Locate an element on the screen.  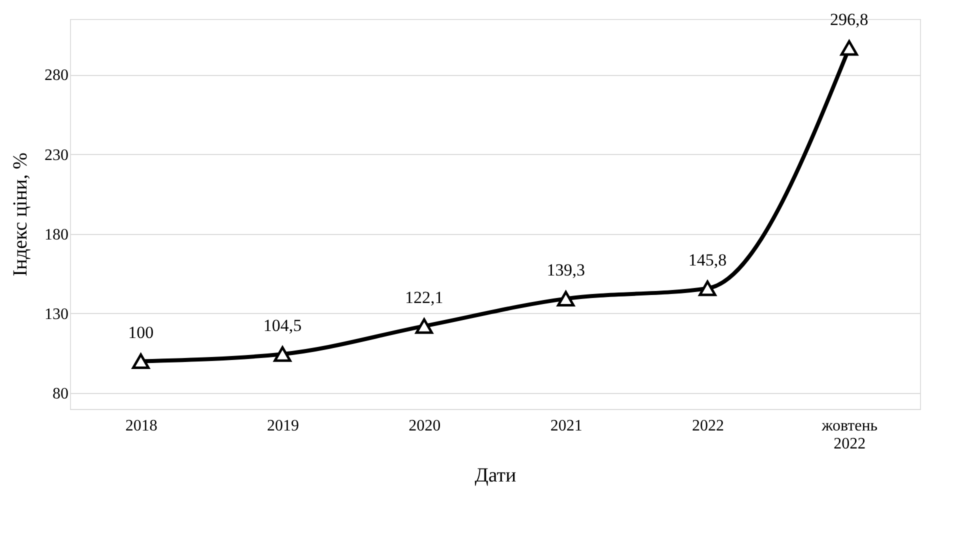
x-tick-label: 2022 is located at coordinates (708, 426).